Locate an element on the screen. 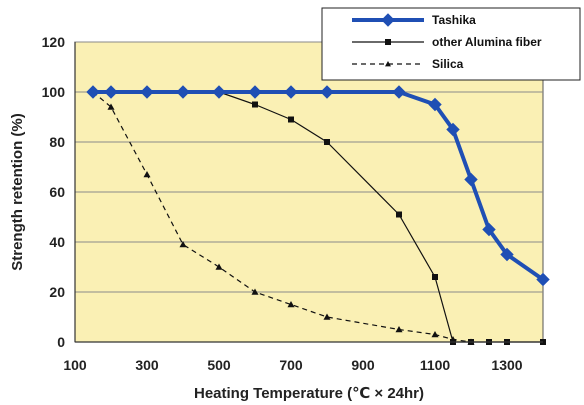 The height and width of the screenshot is (405, 584). y-tick-label: 100 is located at coordinates (54, 92).